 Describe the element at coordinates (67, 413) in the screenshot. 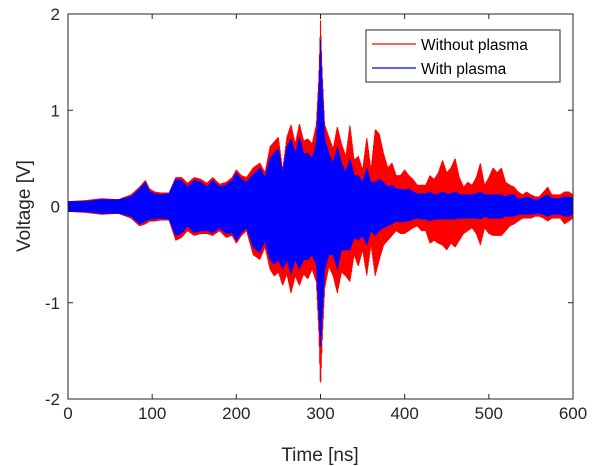

I see `x-tick-label: 0` at that location.